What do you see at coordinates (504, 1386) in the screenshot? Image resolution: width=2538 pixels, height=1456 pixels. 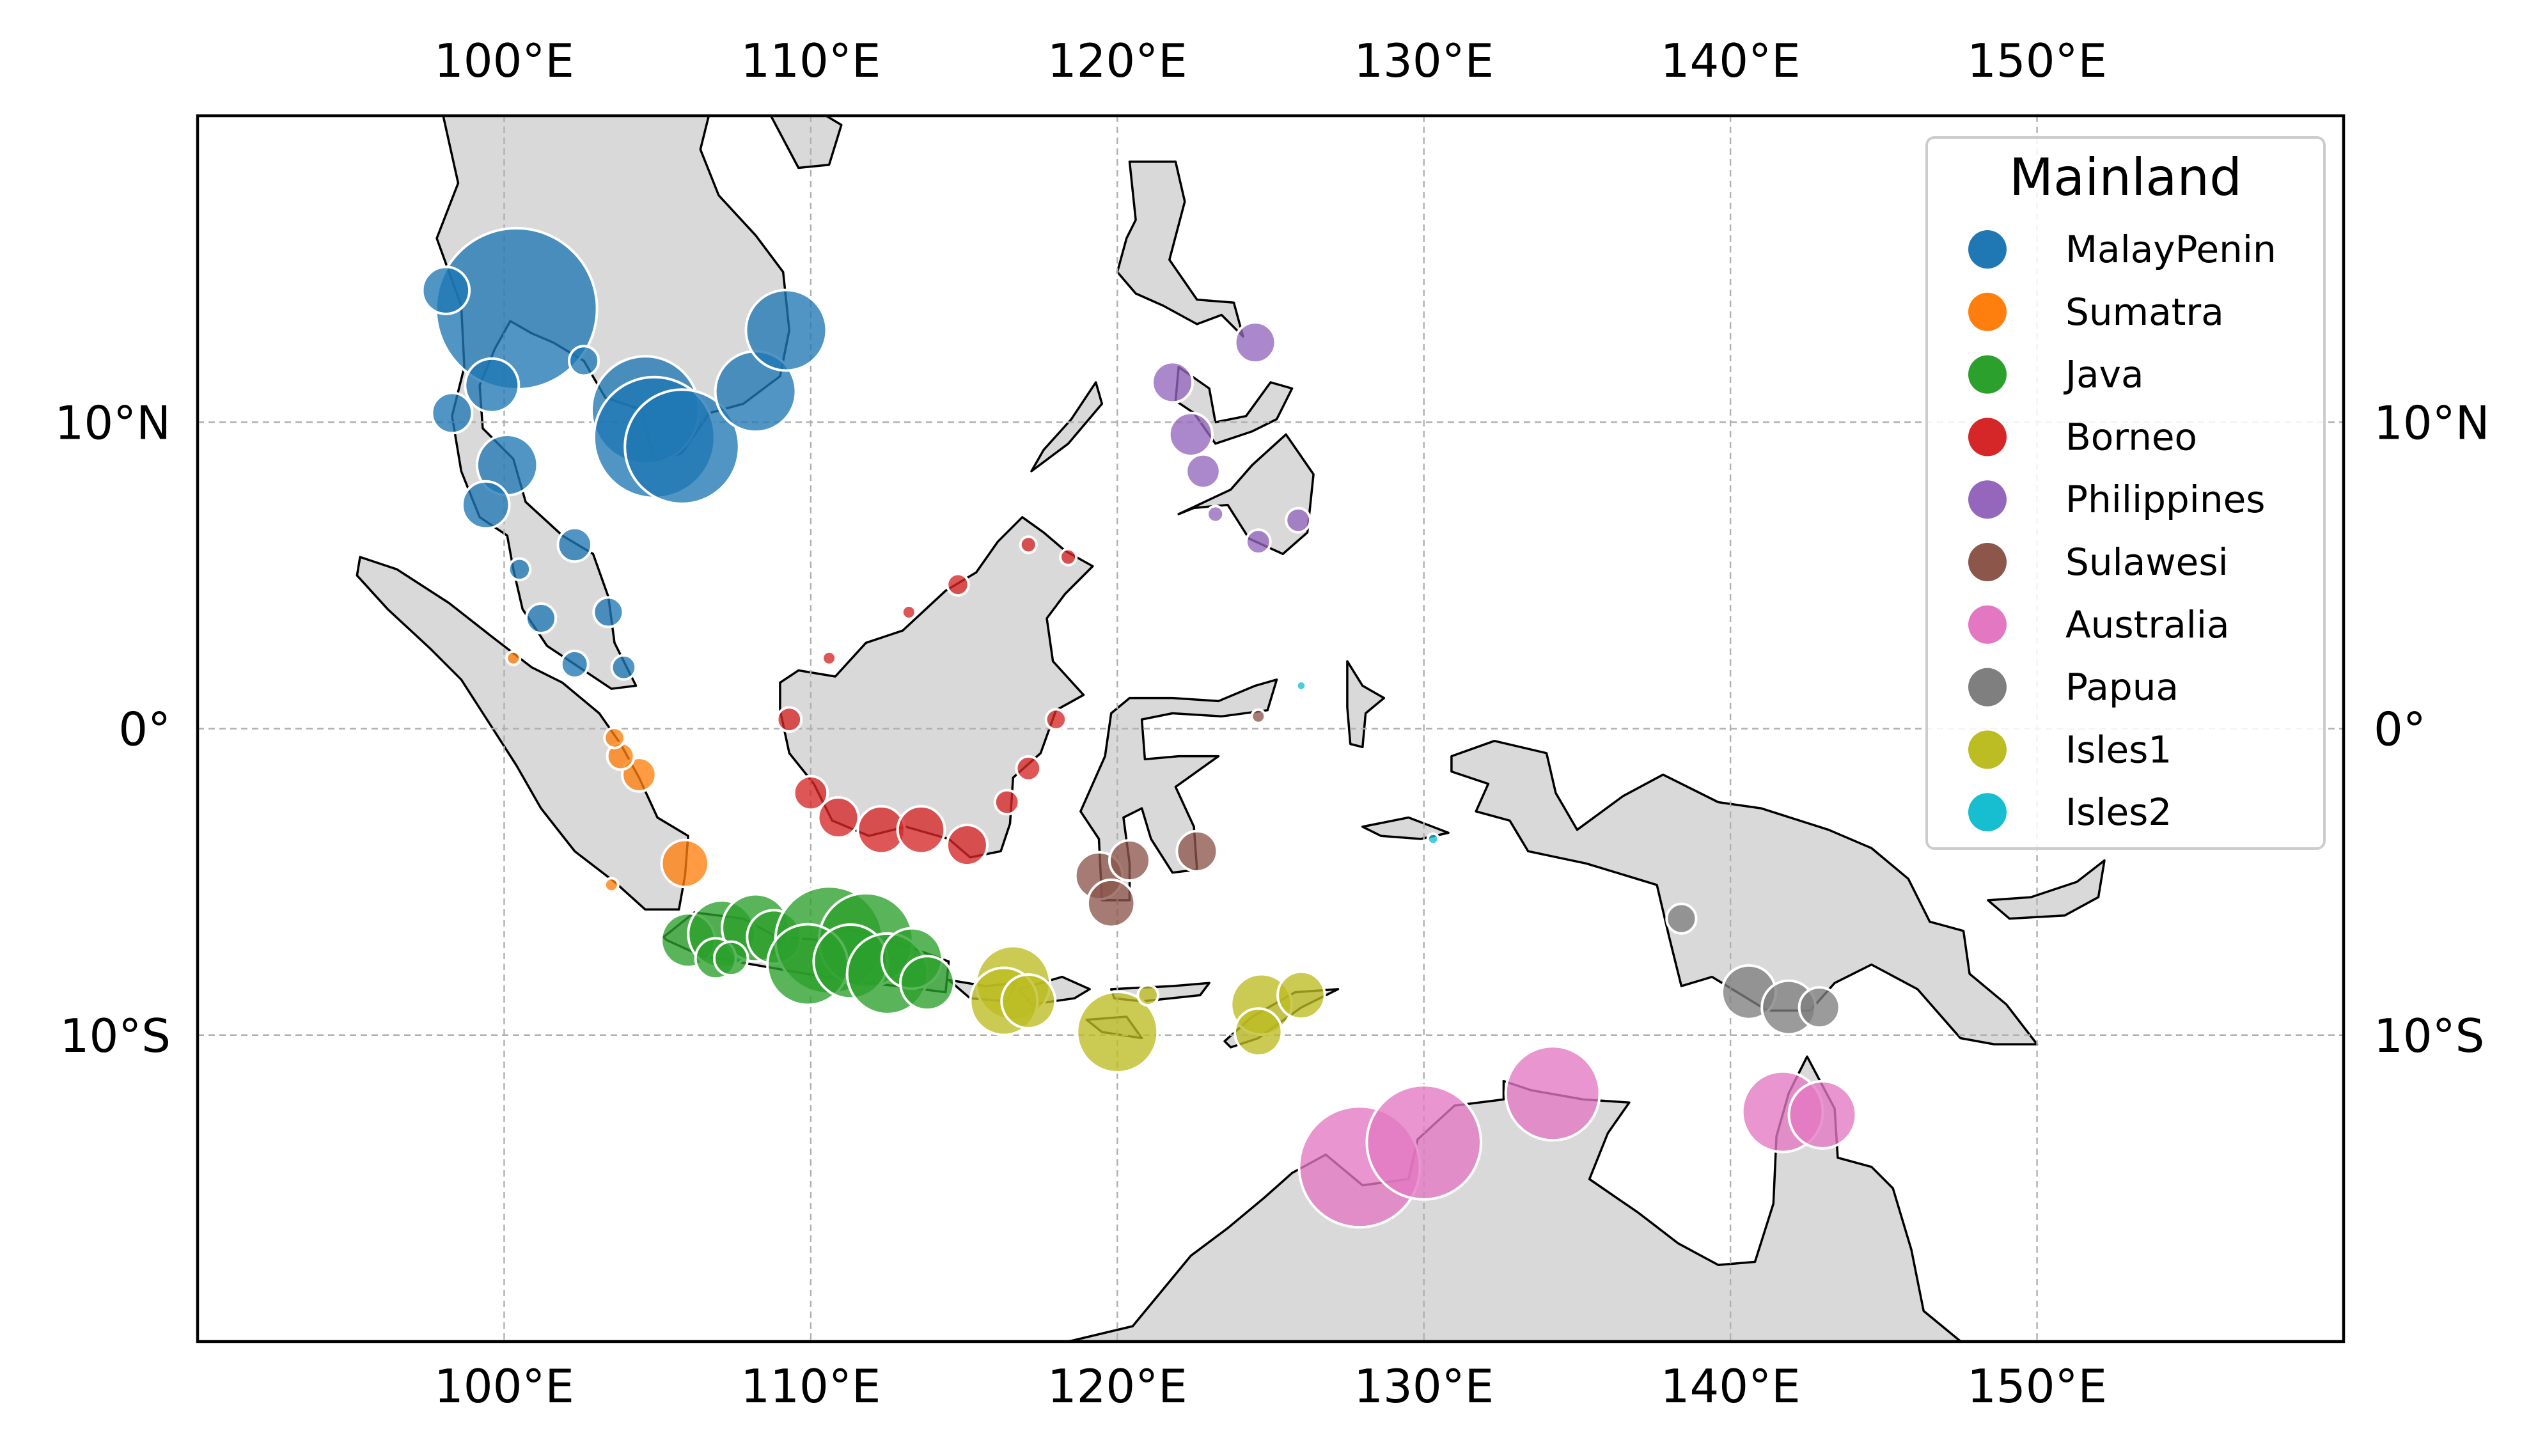 I see `bottom-lon-tick-label: 100°E` at bounding box center [504, 1386].